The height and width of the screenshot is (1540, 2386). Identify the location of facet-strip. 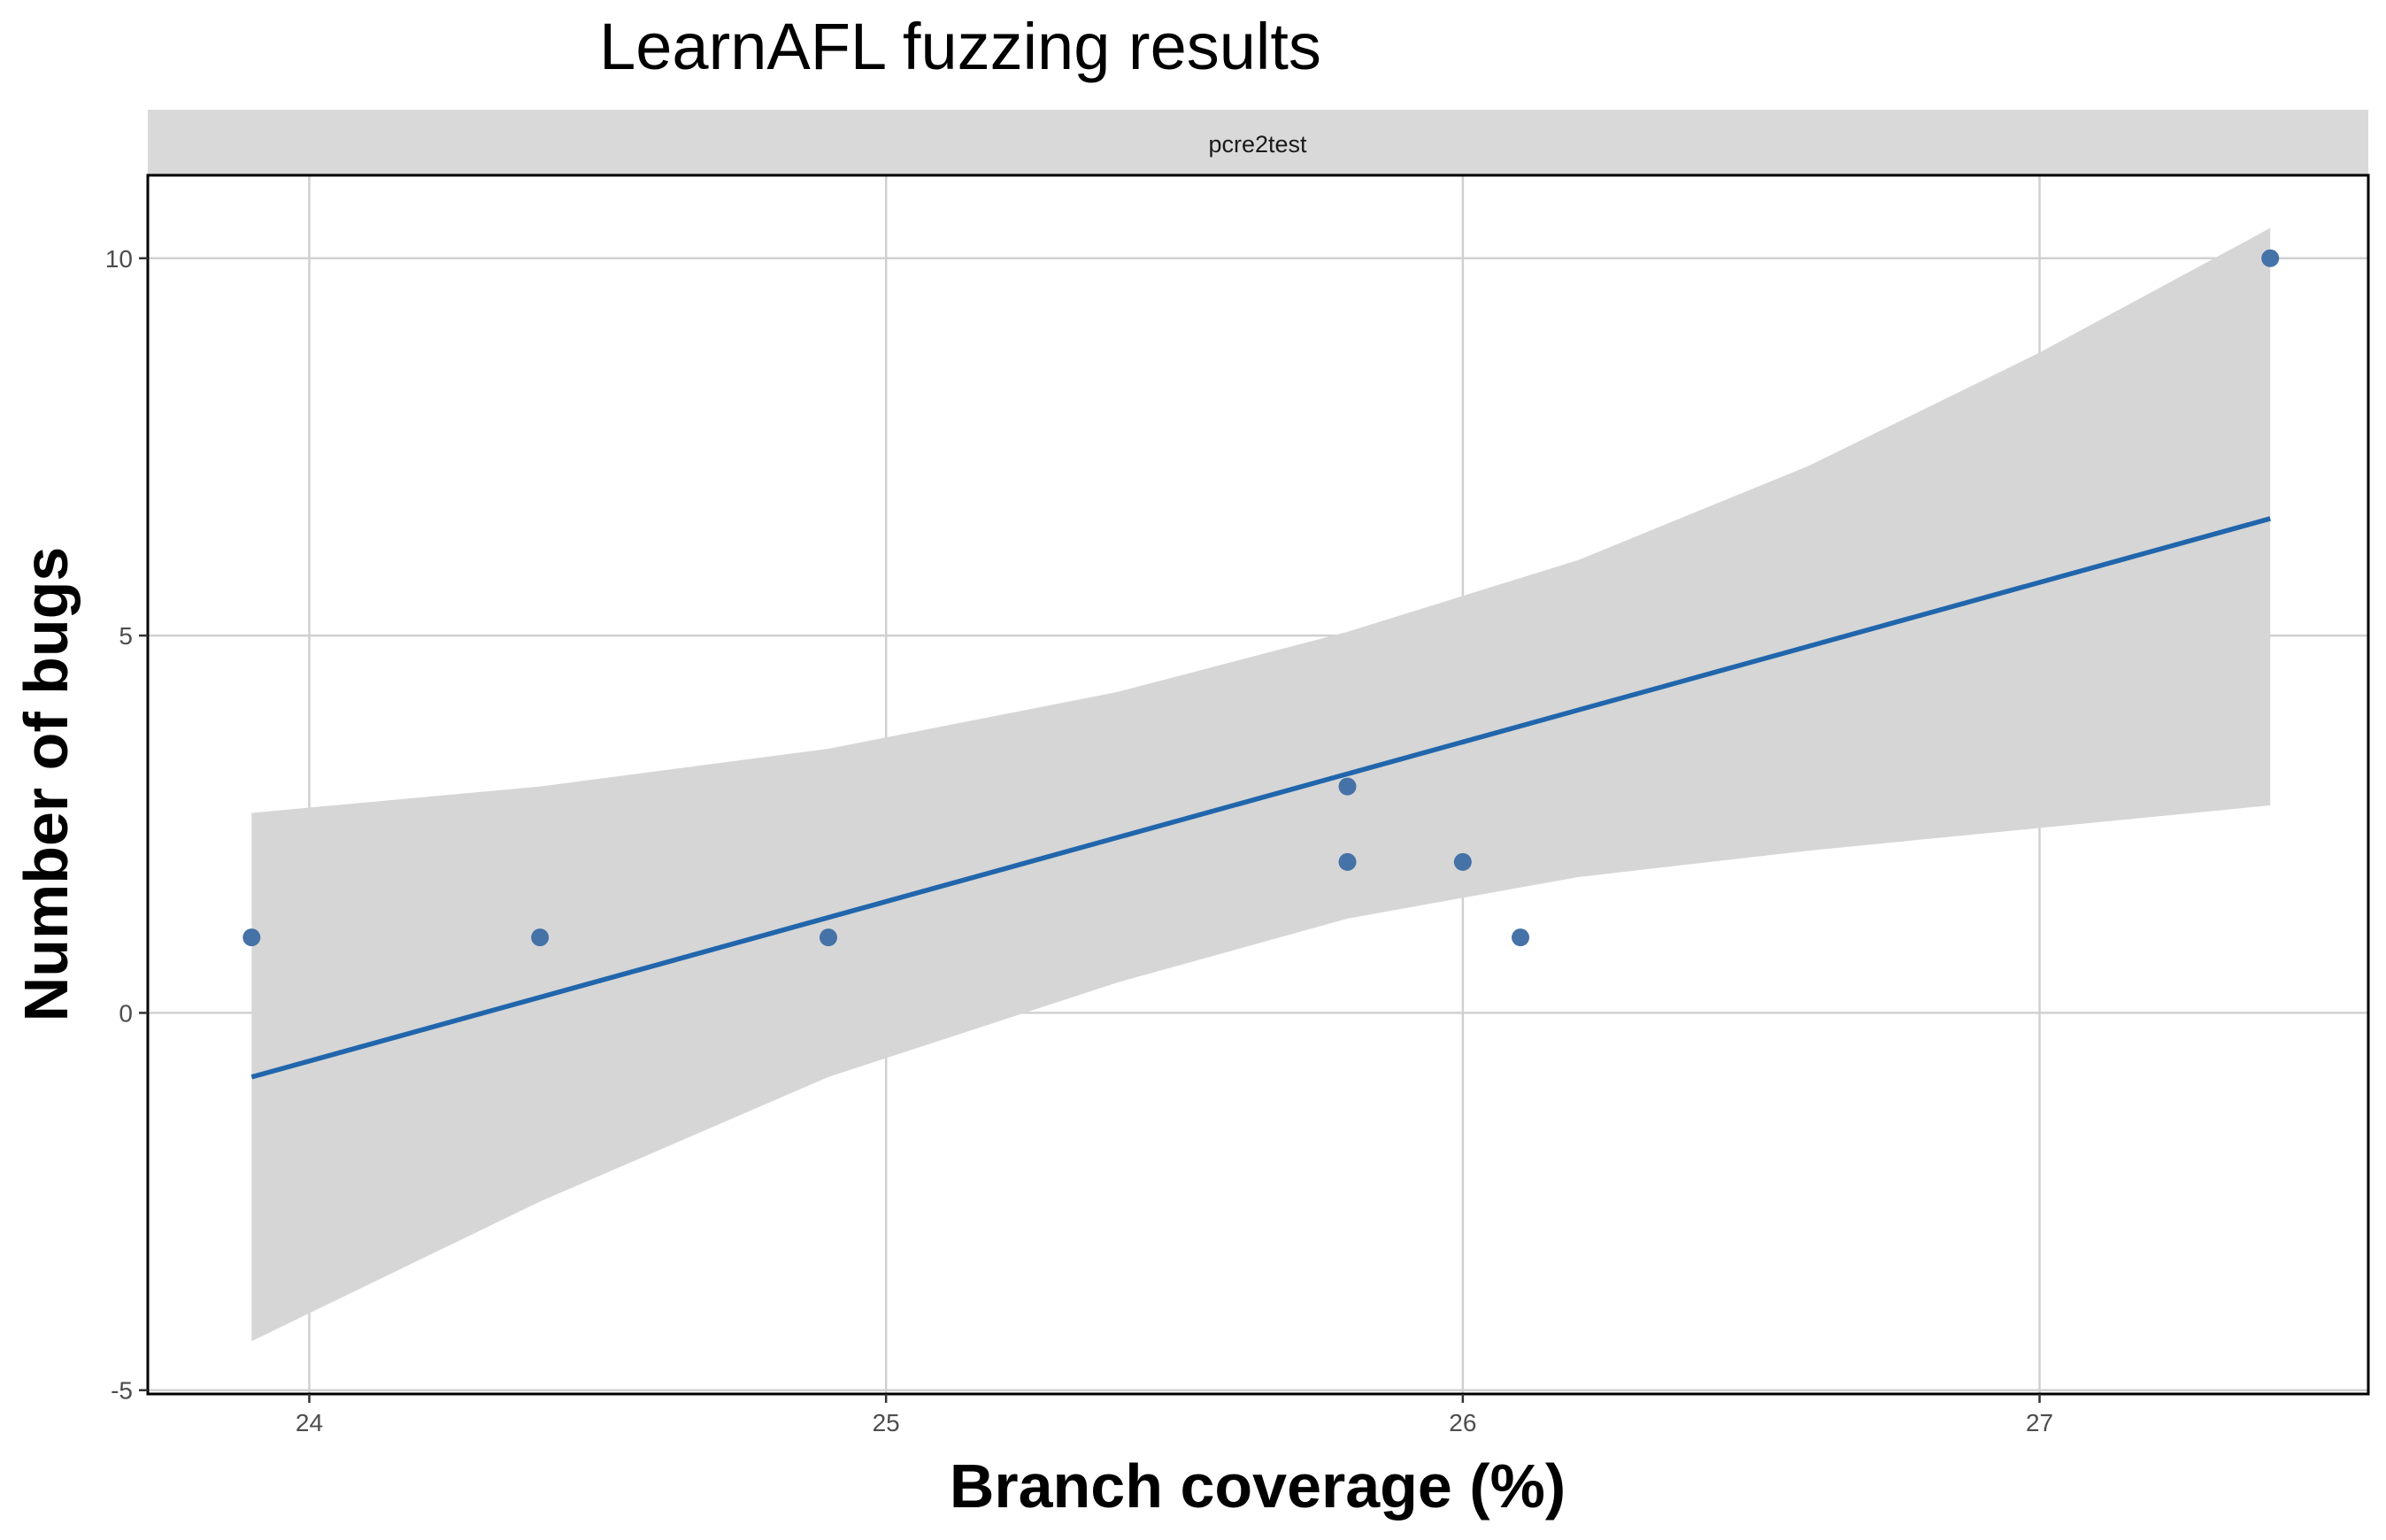
(1258, 142).